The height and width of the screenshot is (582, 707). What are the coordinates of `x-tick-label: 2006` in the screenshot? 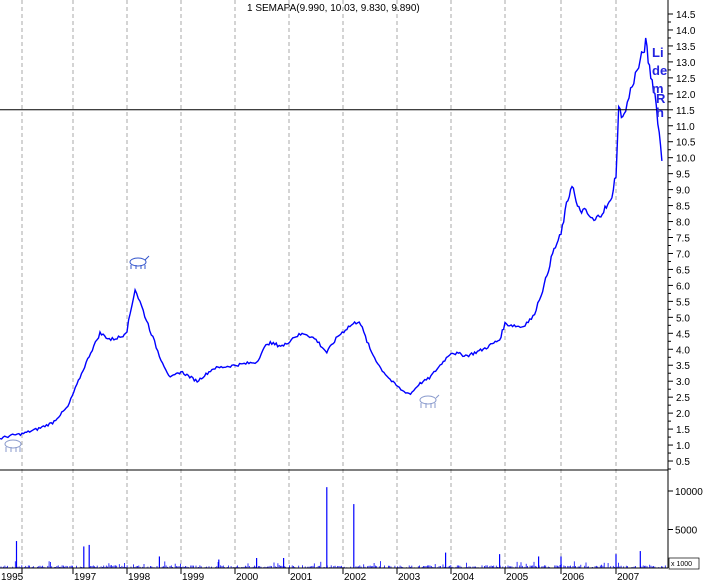 It's located at (573, 577).